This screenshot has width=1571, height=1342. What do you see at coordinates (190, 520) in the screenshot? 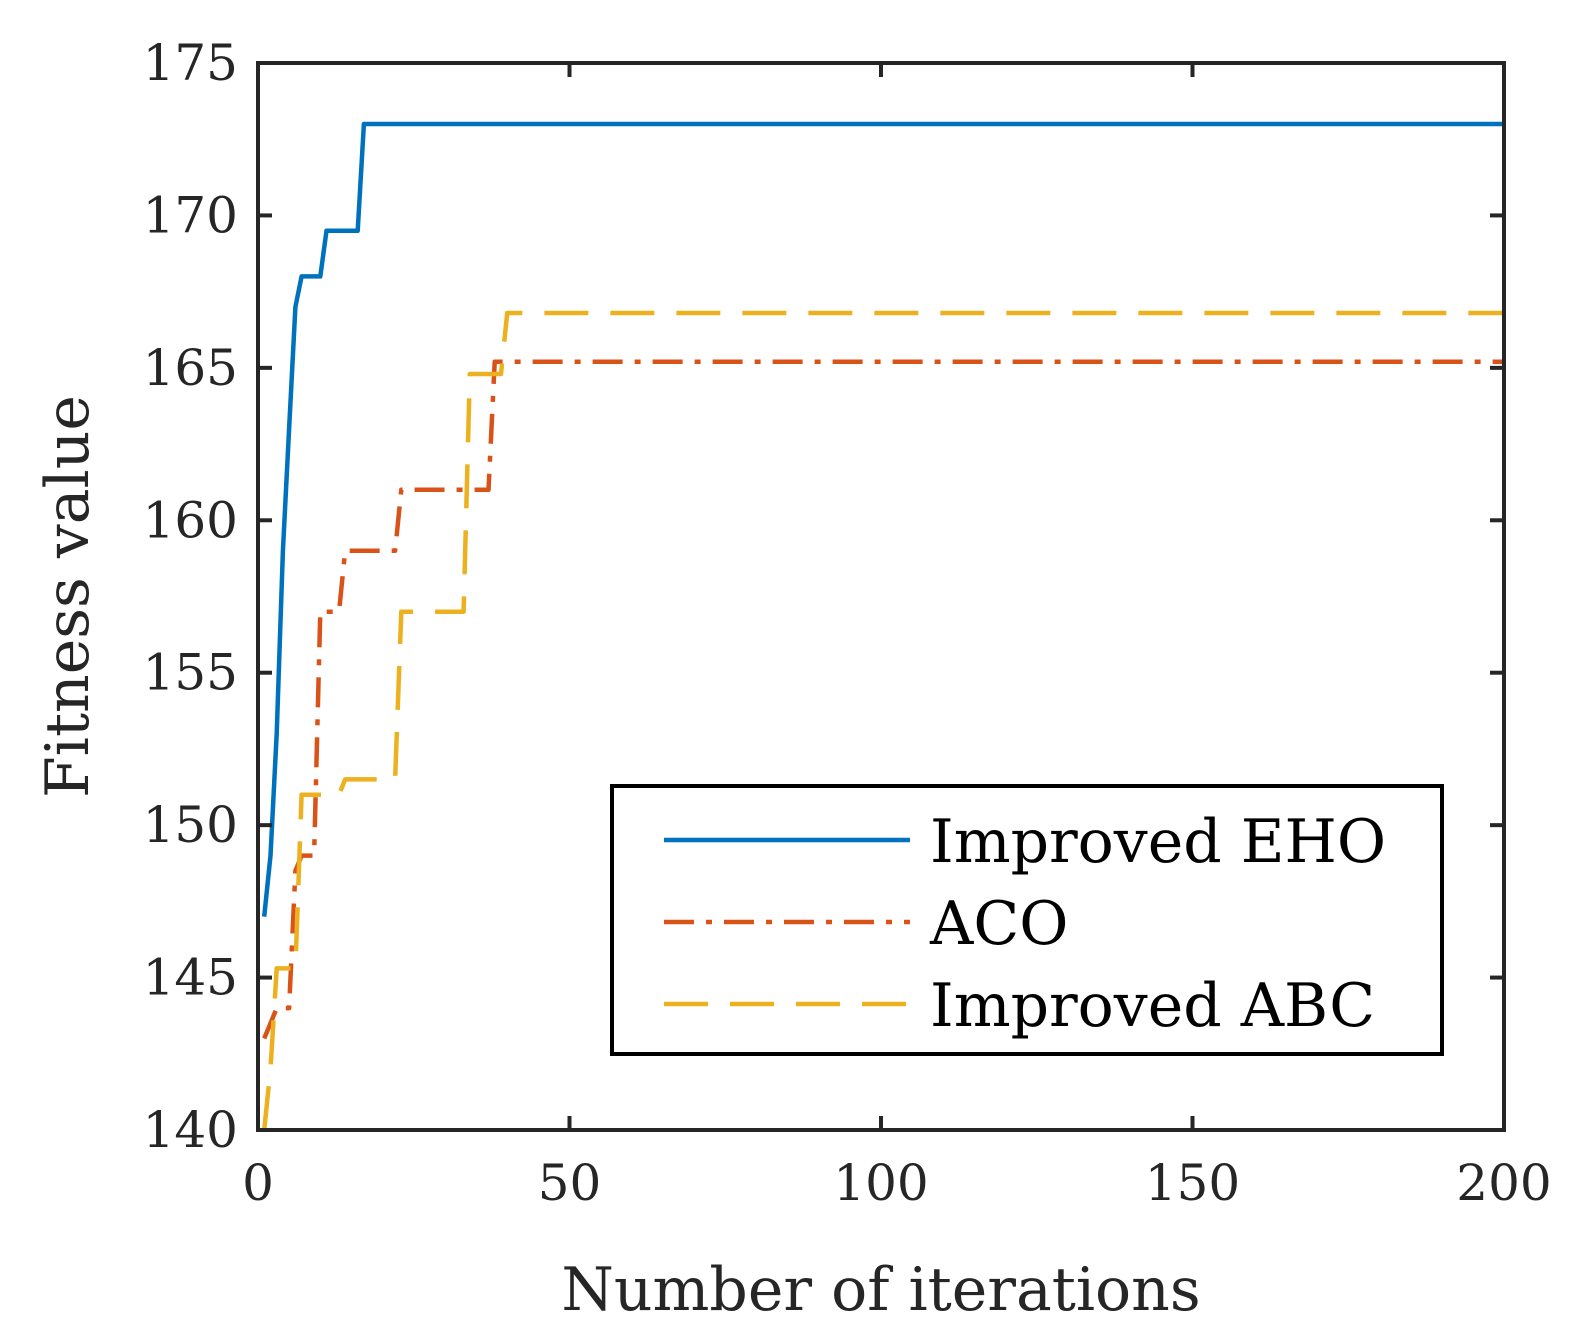
I see `y-tick-label: 160` at bounding box center [190, 520].